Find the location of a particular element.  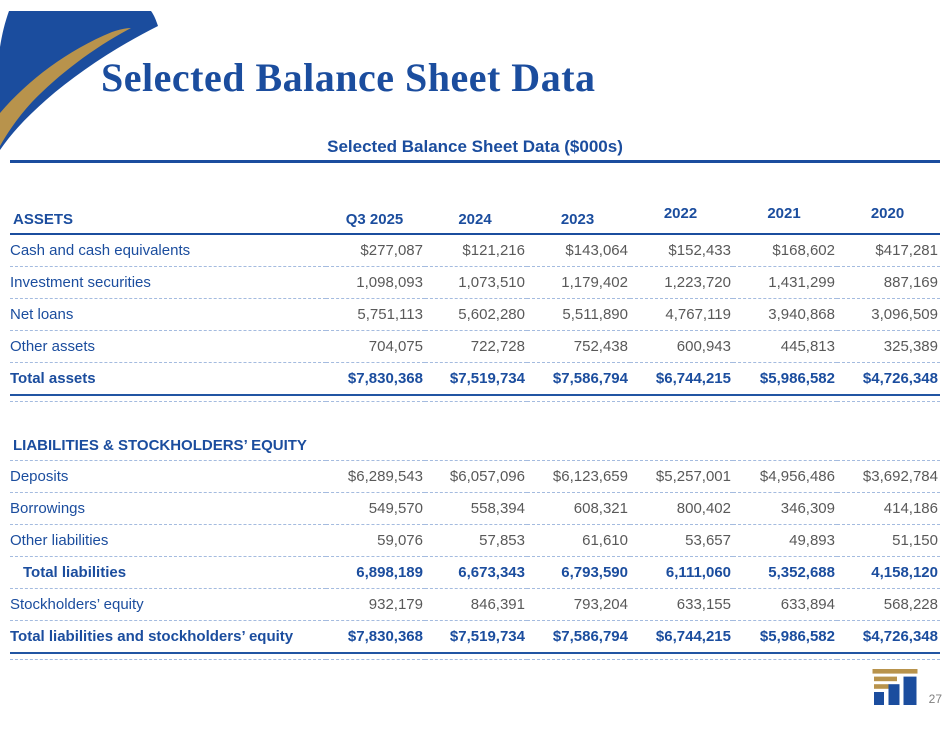

row-label: Other liabilities is located at coordinates (168, 540).